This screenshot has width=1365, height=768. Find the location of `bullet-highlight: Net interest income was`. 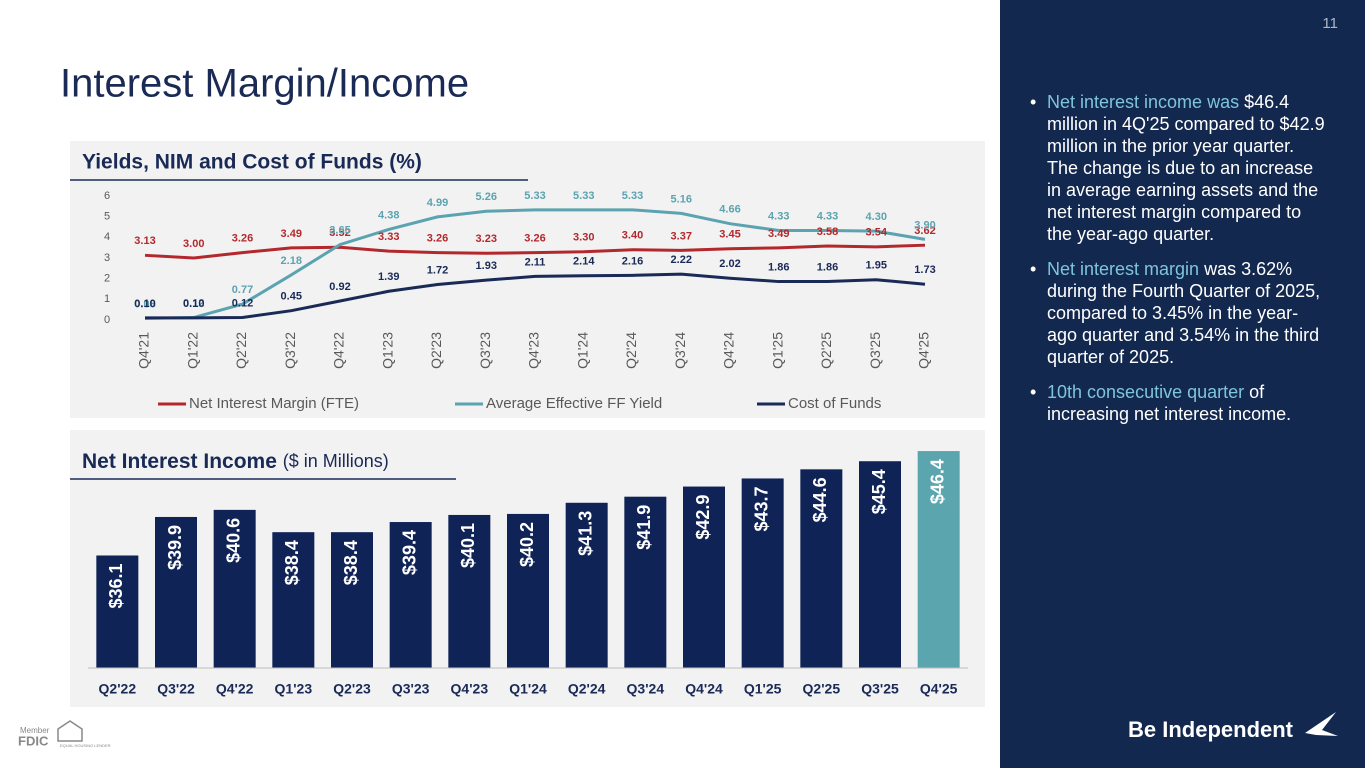

bullet-highlight: Net interest income was is located at coordinates (1143, 102).